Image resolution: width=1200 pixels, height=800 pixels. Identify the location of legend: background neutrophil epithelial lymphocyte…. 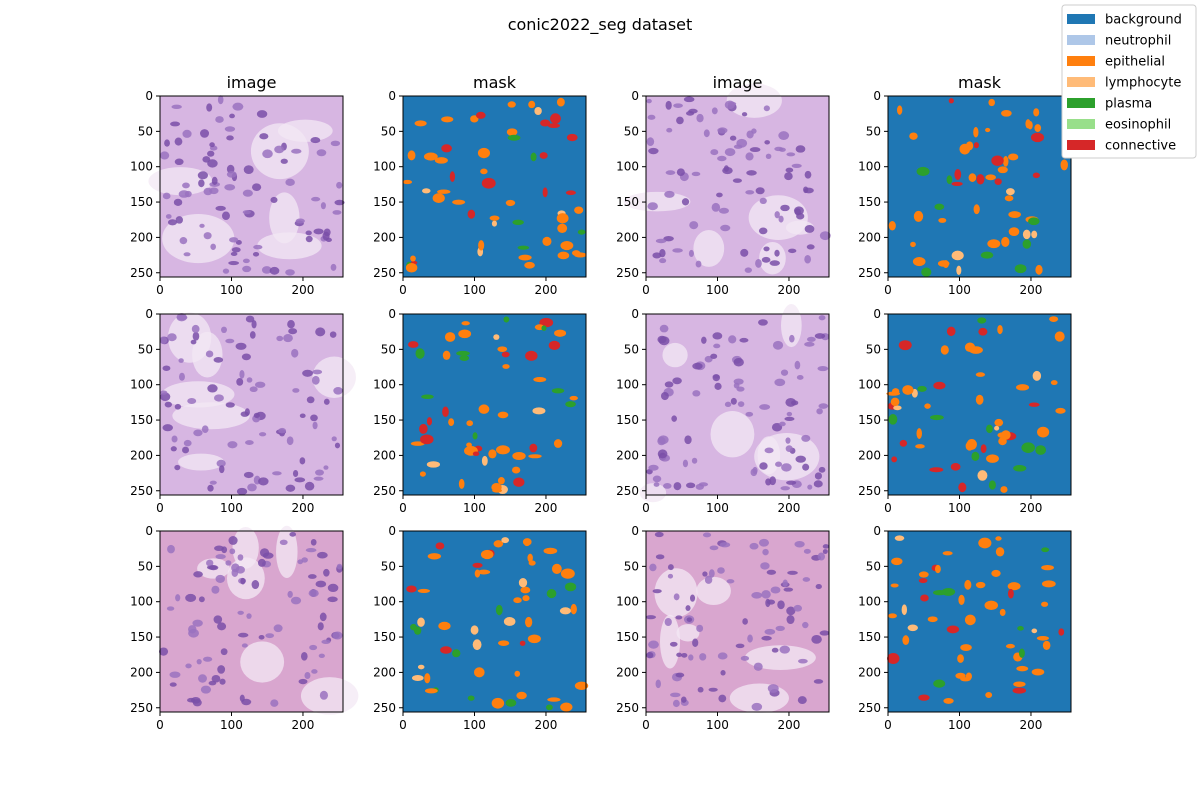
(1129, 81).